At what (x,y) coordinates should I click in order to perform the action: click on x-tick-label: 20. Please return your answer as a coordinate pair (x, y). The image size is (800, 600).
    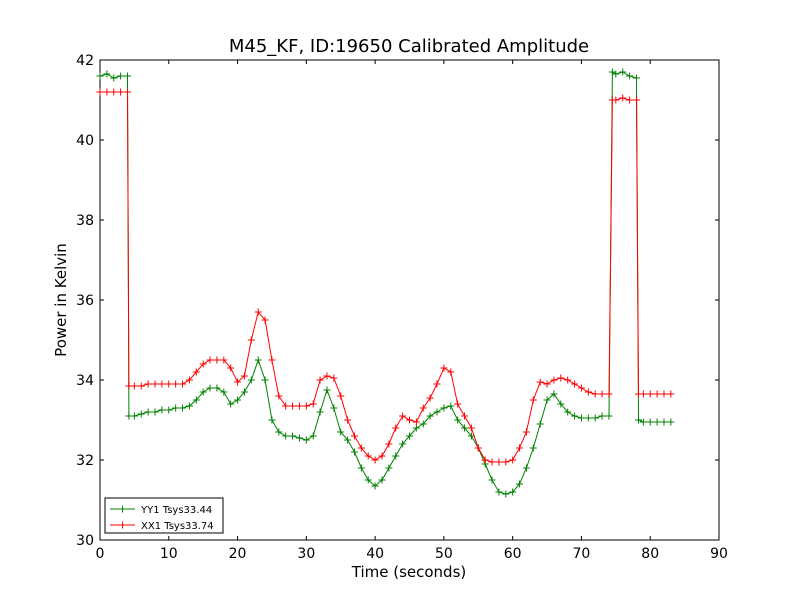
    Looking at the image, I should click on (238, 554).